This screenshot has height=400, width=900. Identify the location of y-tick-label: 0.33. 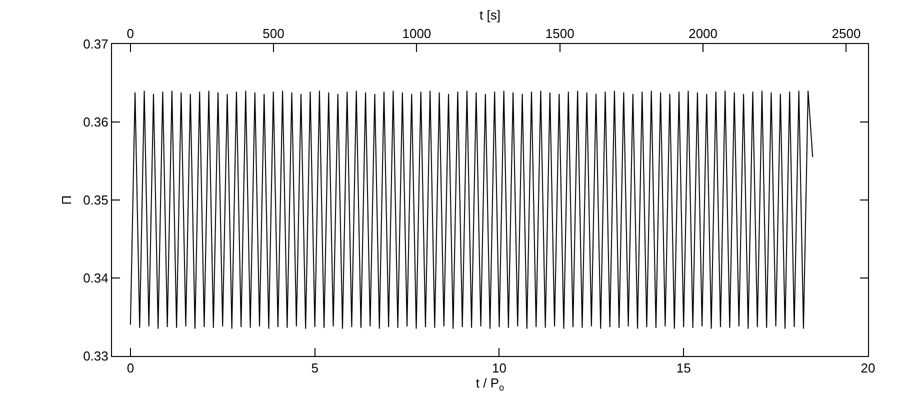
(95, 356).